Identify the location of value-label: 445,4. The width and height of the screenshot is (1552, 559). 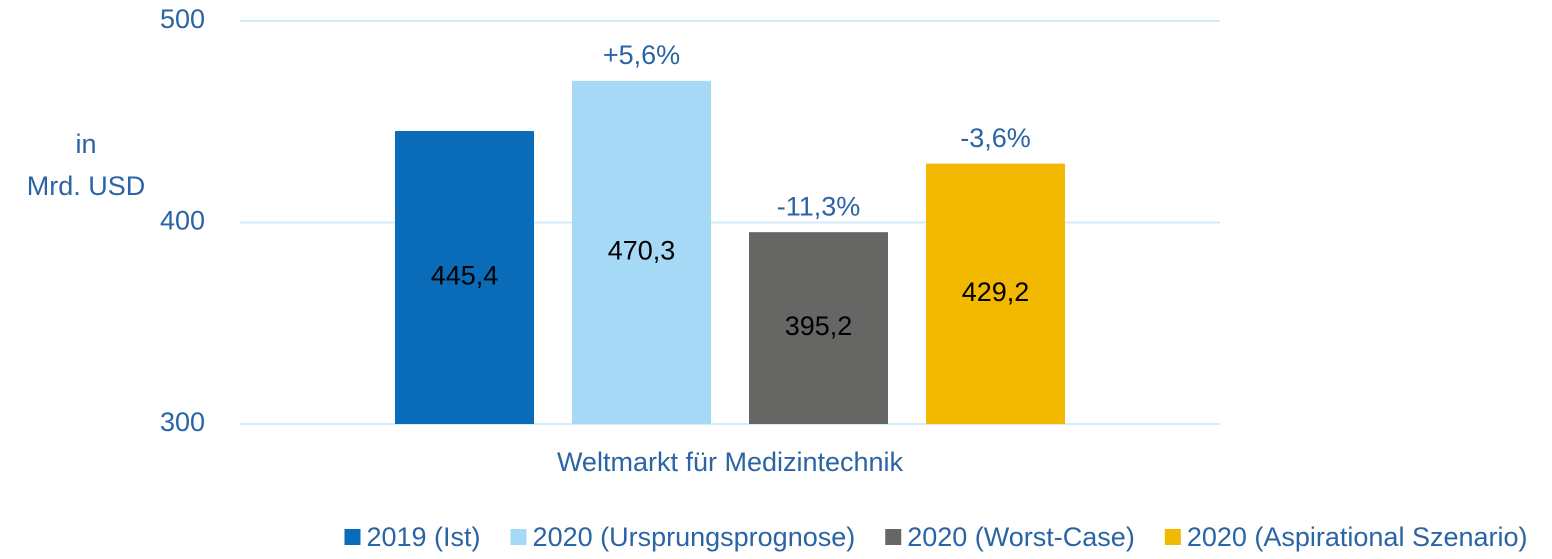
(465, 276).